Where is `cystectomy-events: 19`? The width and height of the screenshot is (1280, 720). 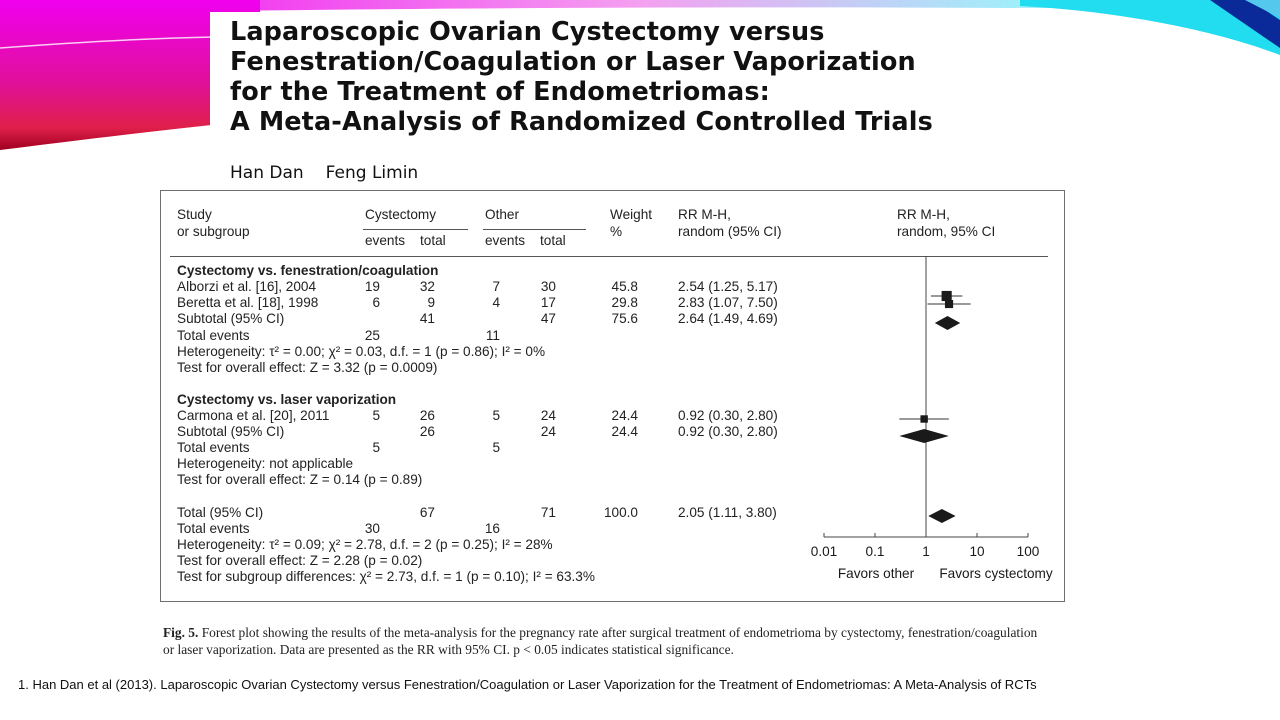
cystectomy-events: 19 is located at coordinates (372, 286).